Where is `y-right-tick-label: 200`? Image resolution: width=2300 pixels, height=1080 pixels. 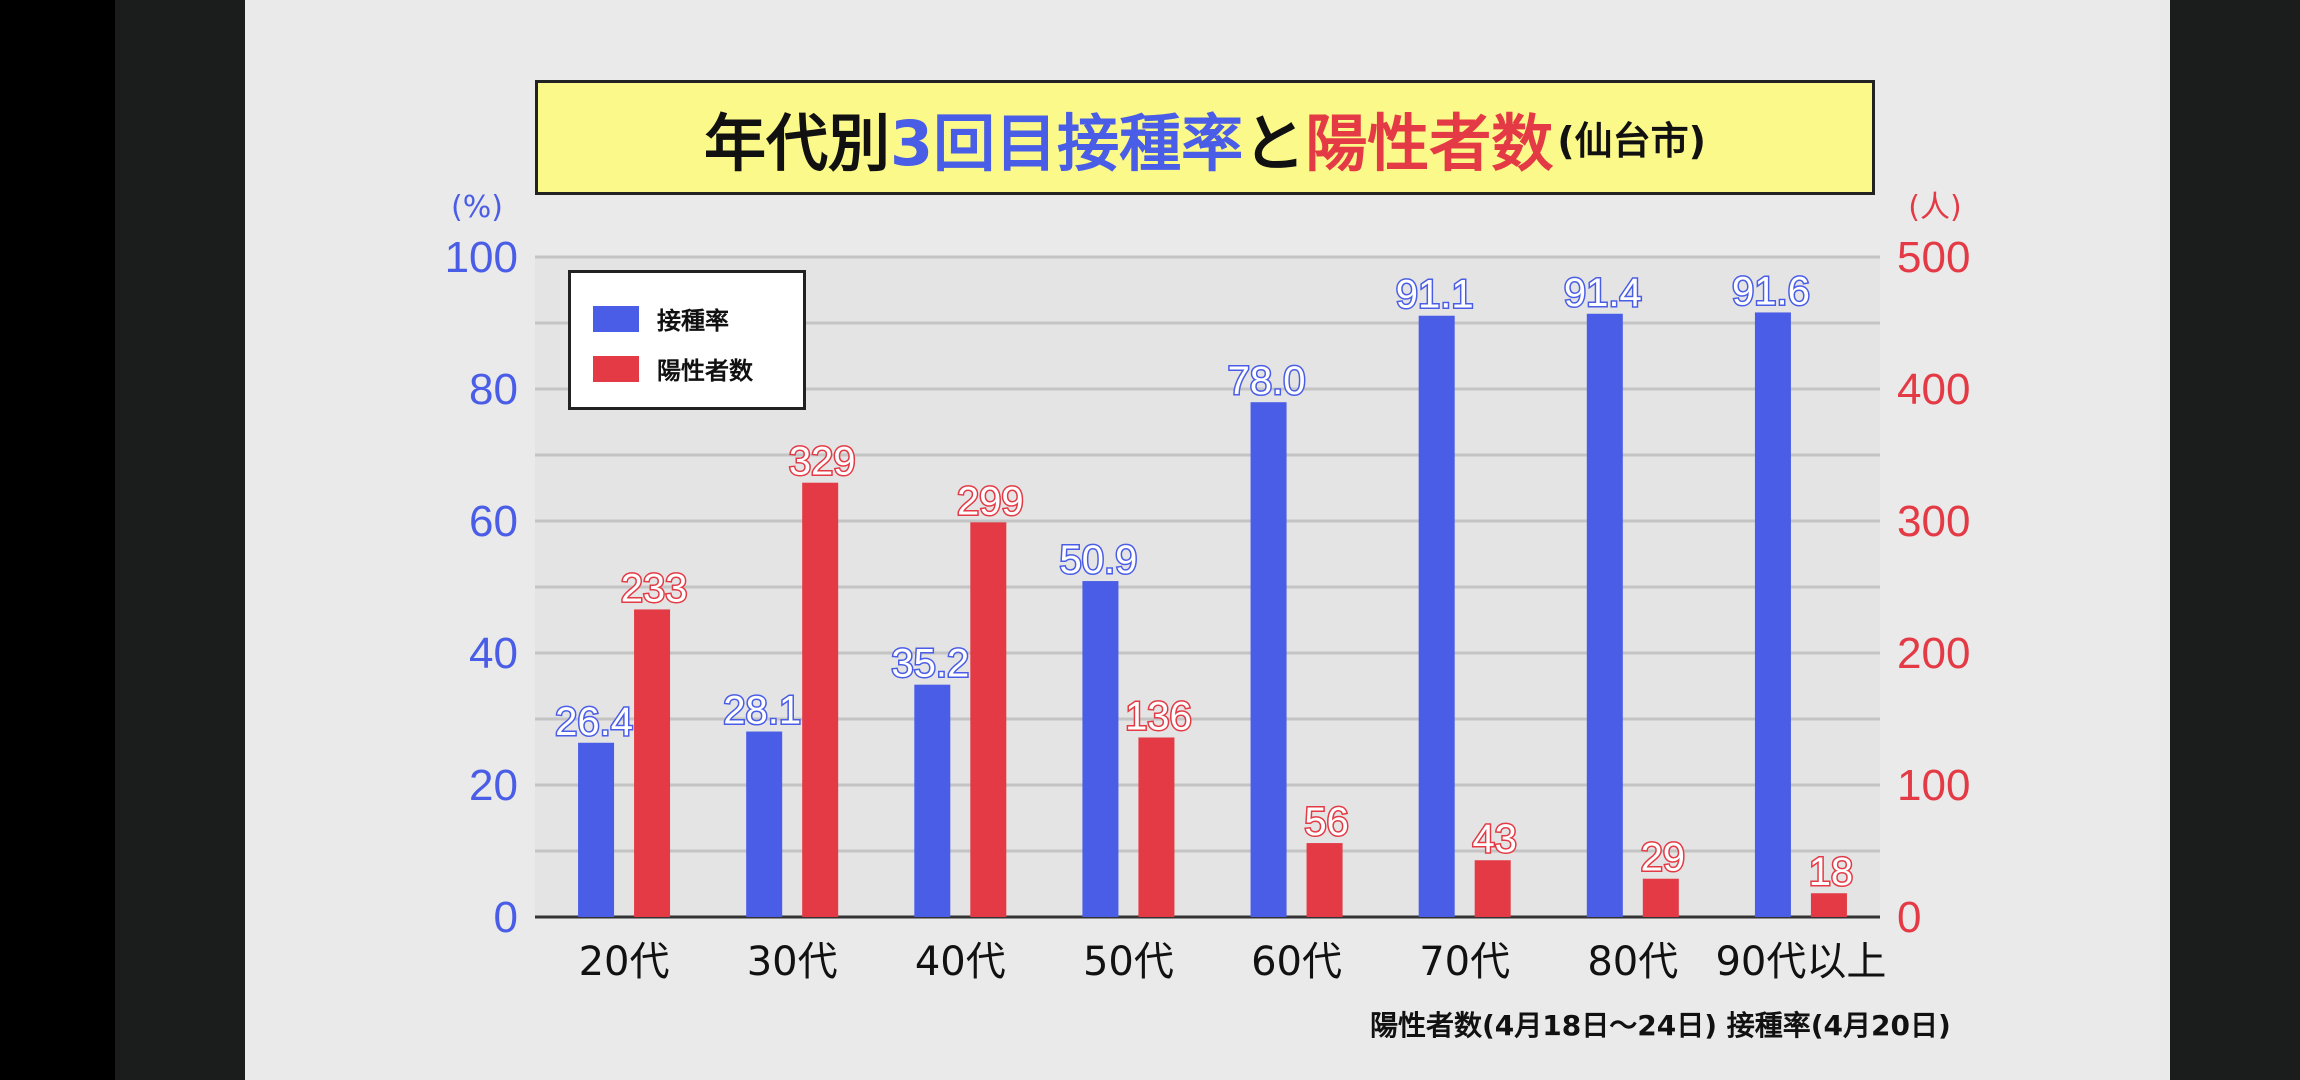 y-right-tick-label: 200 is located at coordinates (1933, 653).